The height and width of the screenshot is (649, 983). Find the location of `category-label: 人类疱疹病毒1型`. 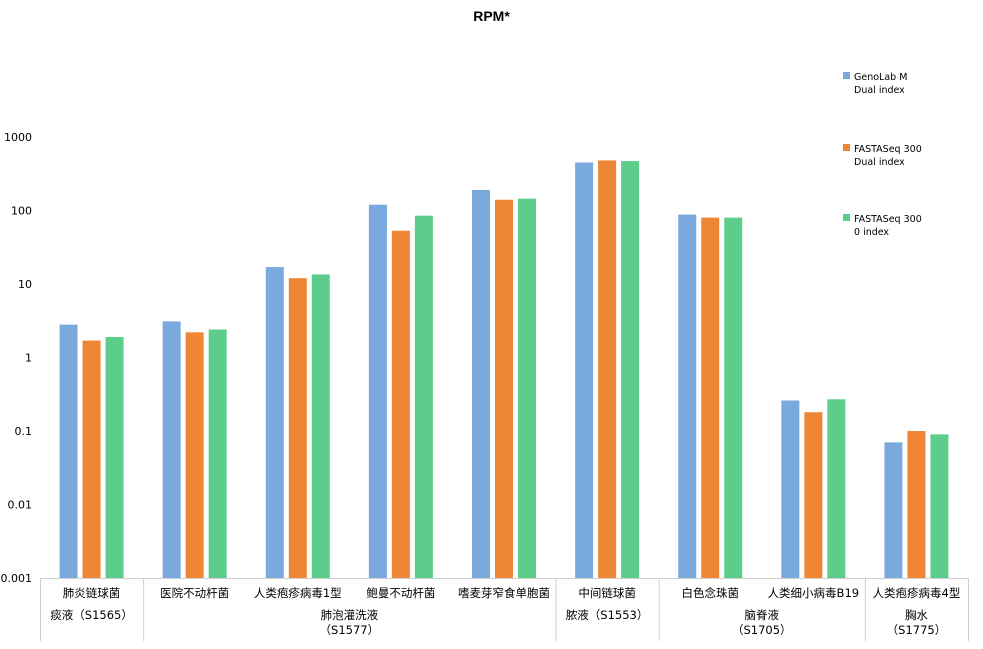

category-label: 人类疱疹病毒1型 is located at coordinates (298, 593).